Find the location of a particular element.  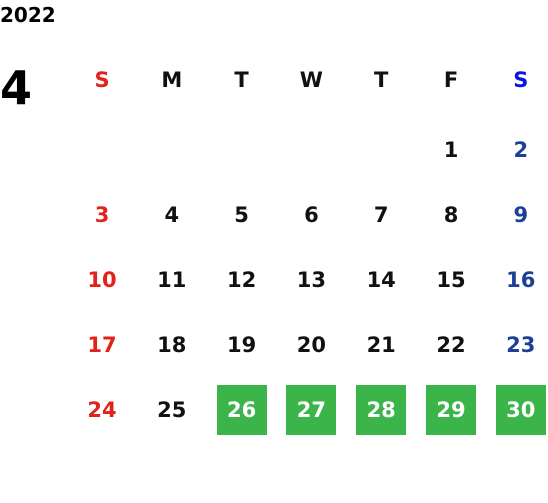

day: 15 is located at coordinates (451, 280).